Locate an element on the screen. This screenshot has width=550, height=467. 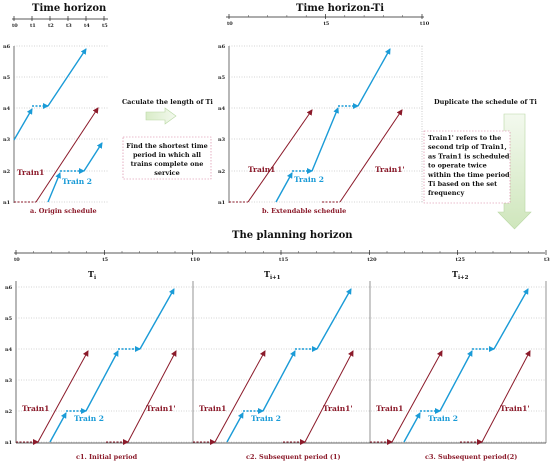
axis-b: t0 t5 t10 is located at coordinates (328, 20).